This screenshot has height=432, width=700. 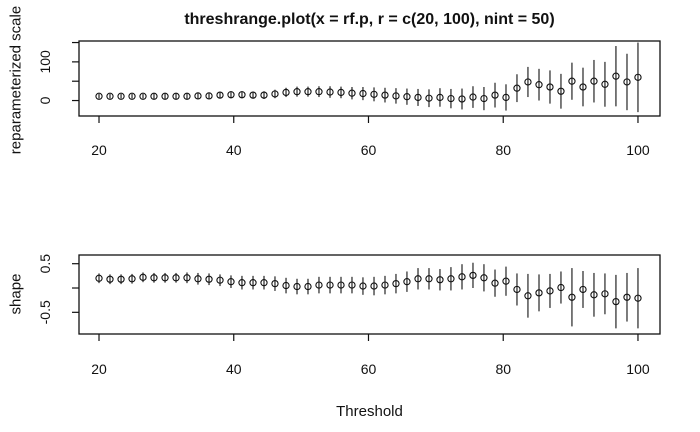 What do you see at coordinates (45, 264) in the screenshot?
I see `y-tick-label: 0.5` at bounding box center [45, 264].